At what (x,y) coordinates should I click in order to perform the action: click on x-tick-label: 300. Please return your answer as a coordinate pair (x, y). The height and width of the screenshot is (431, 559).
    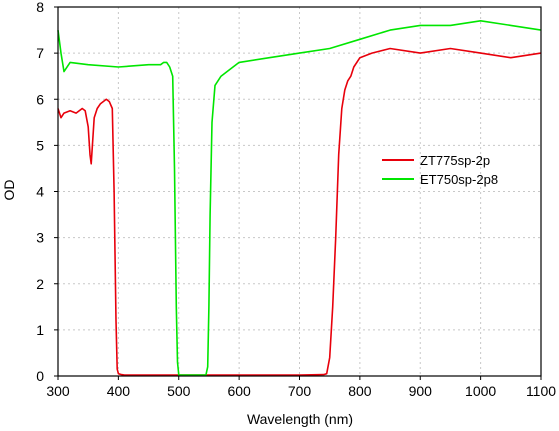
    Looking at the image, I should click on (58, 391).